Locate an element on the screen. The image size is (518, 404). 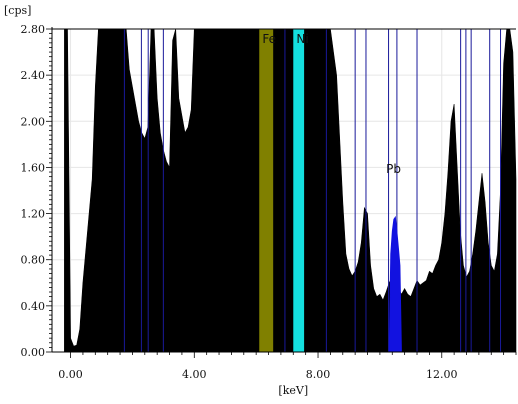
annotation-layer: Fe Ni Pb is located at coordinates (331, 104).